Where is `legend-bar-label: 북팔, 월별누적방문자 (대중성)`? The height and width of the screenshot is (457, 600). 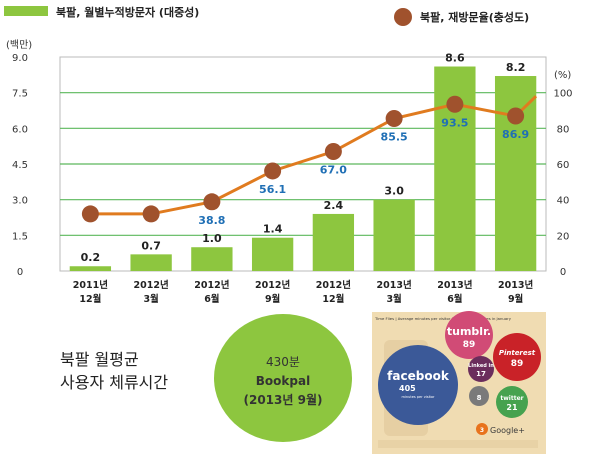 legend-bar-label: 북팔, 월별누적방문자 (대중성) is located at coordinates (127, 12).